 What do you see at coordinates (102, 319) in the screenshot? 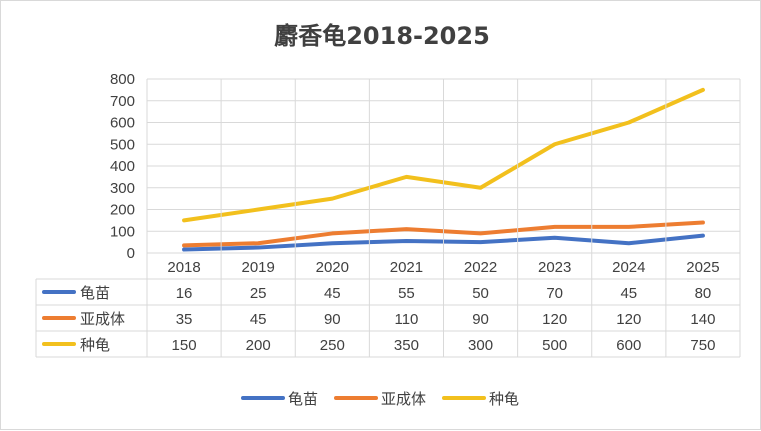
I see `row-series-name: 亚成体` at bounding box center [102, 319].